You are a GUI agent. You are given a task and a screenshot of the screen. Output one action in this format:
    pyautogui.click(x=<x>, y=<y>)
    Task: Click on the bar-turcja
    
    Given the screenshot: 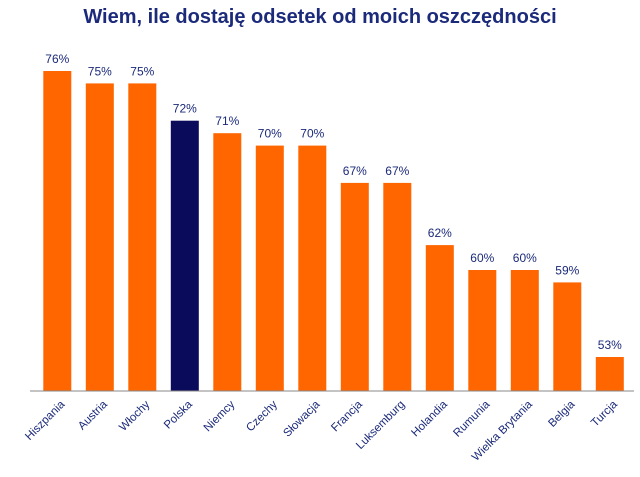 What is the action you would take?
    pyautogui.click(x=609, y=374)
    